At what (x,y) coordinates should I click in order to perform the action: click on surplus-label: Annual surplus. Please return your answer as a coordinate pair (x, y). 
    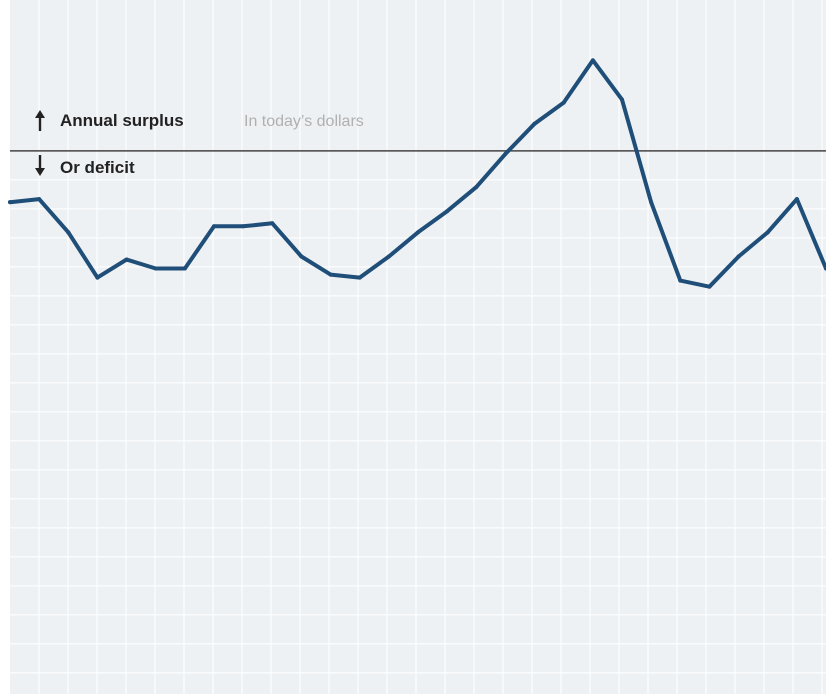
    Looking at the image, I should click on (122, 120).